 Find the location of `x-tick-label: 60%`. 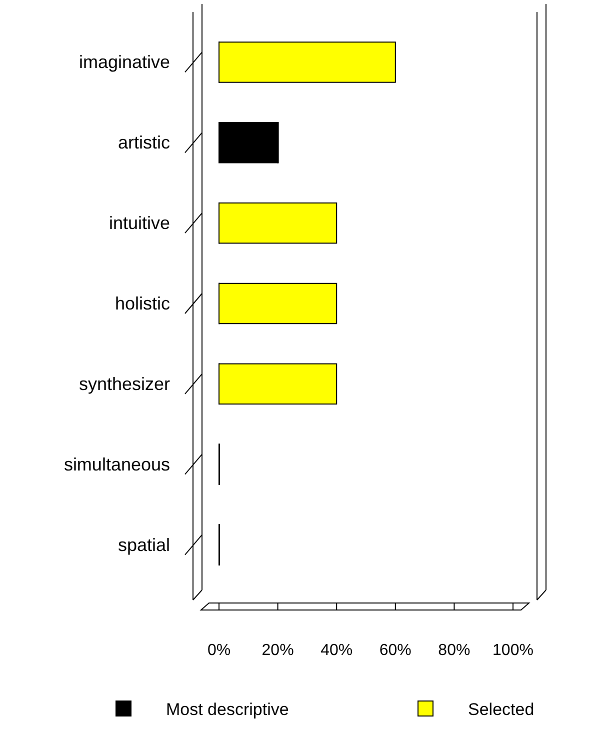

x-tick-label: 60% is located at coordinates (395, 650).